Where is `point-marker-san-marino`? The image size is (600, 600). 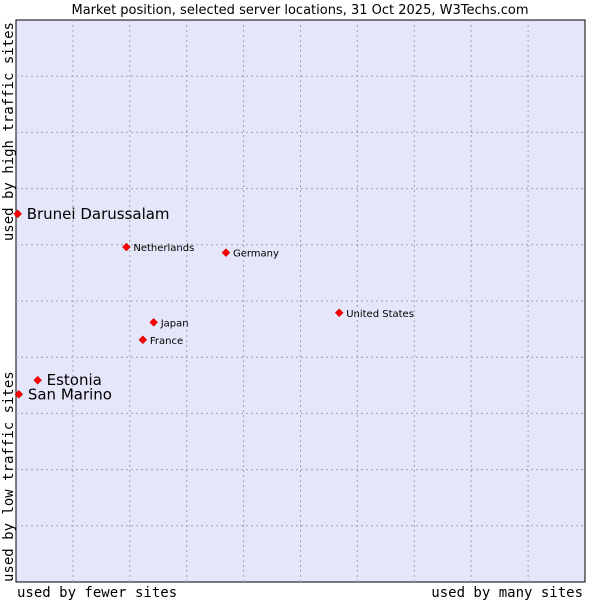 point-marker-san-marino is located at coordinates (19, 394).